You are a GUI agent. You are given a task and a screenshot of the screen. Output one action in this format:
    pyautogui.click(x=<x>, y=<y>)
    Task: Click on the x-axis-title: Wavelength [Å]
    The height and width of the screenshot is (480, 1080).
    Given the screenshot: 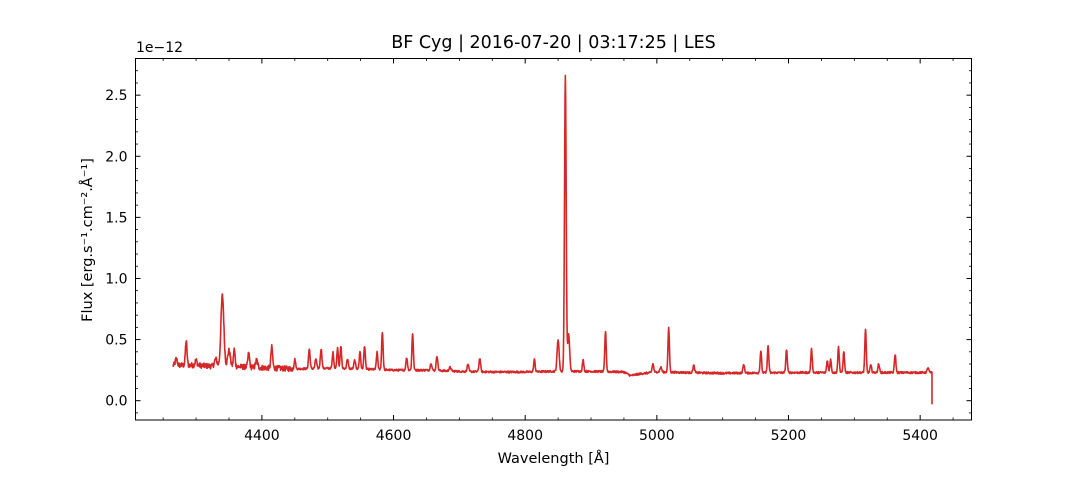 What is the action you would take?
    pyautogui.click(x=554, y=458)
    